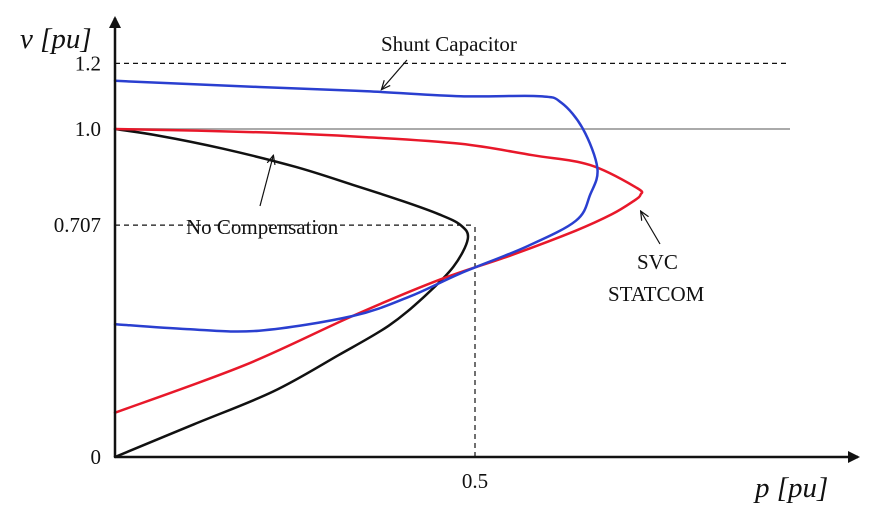 Image resolution: width=884 pixels, height=512 pixels. Describe the element at coordinates (475, 481) in the screenshot. I see `x-tick-label: 0.5` at that location.